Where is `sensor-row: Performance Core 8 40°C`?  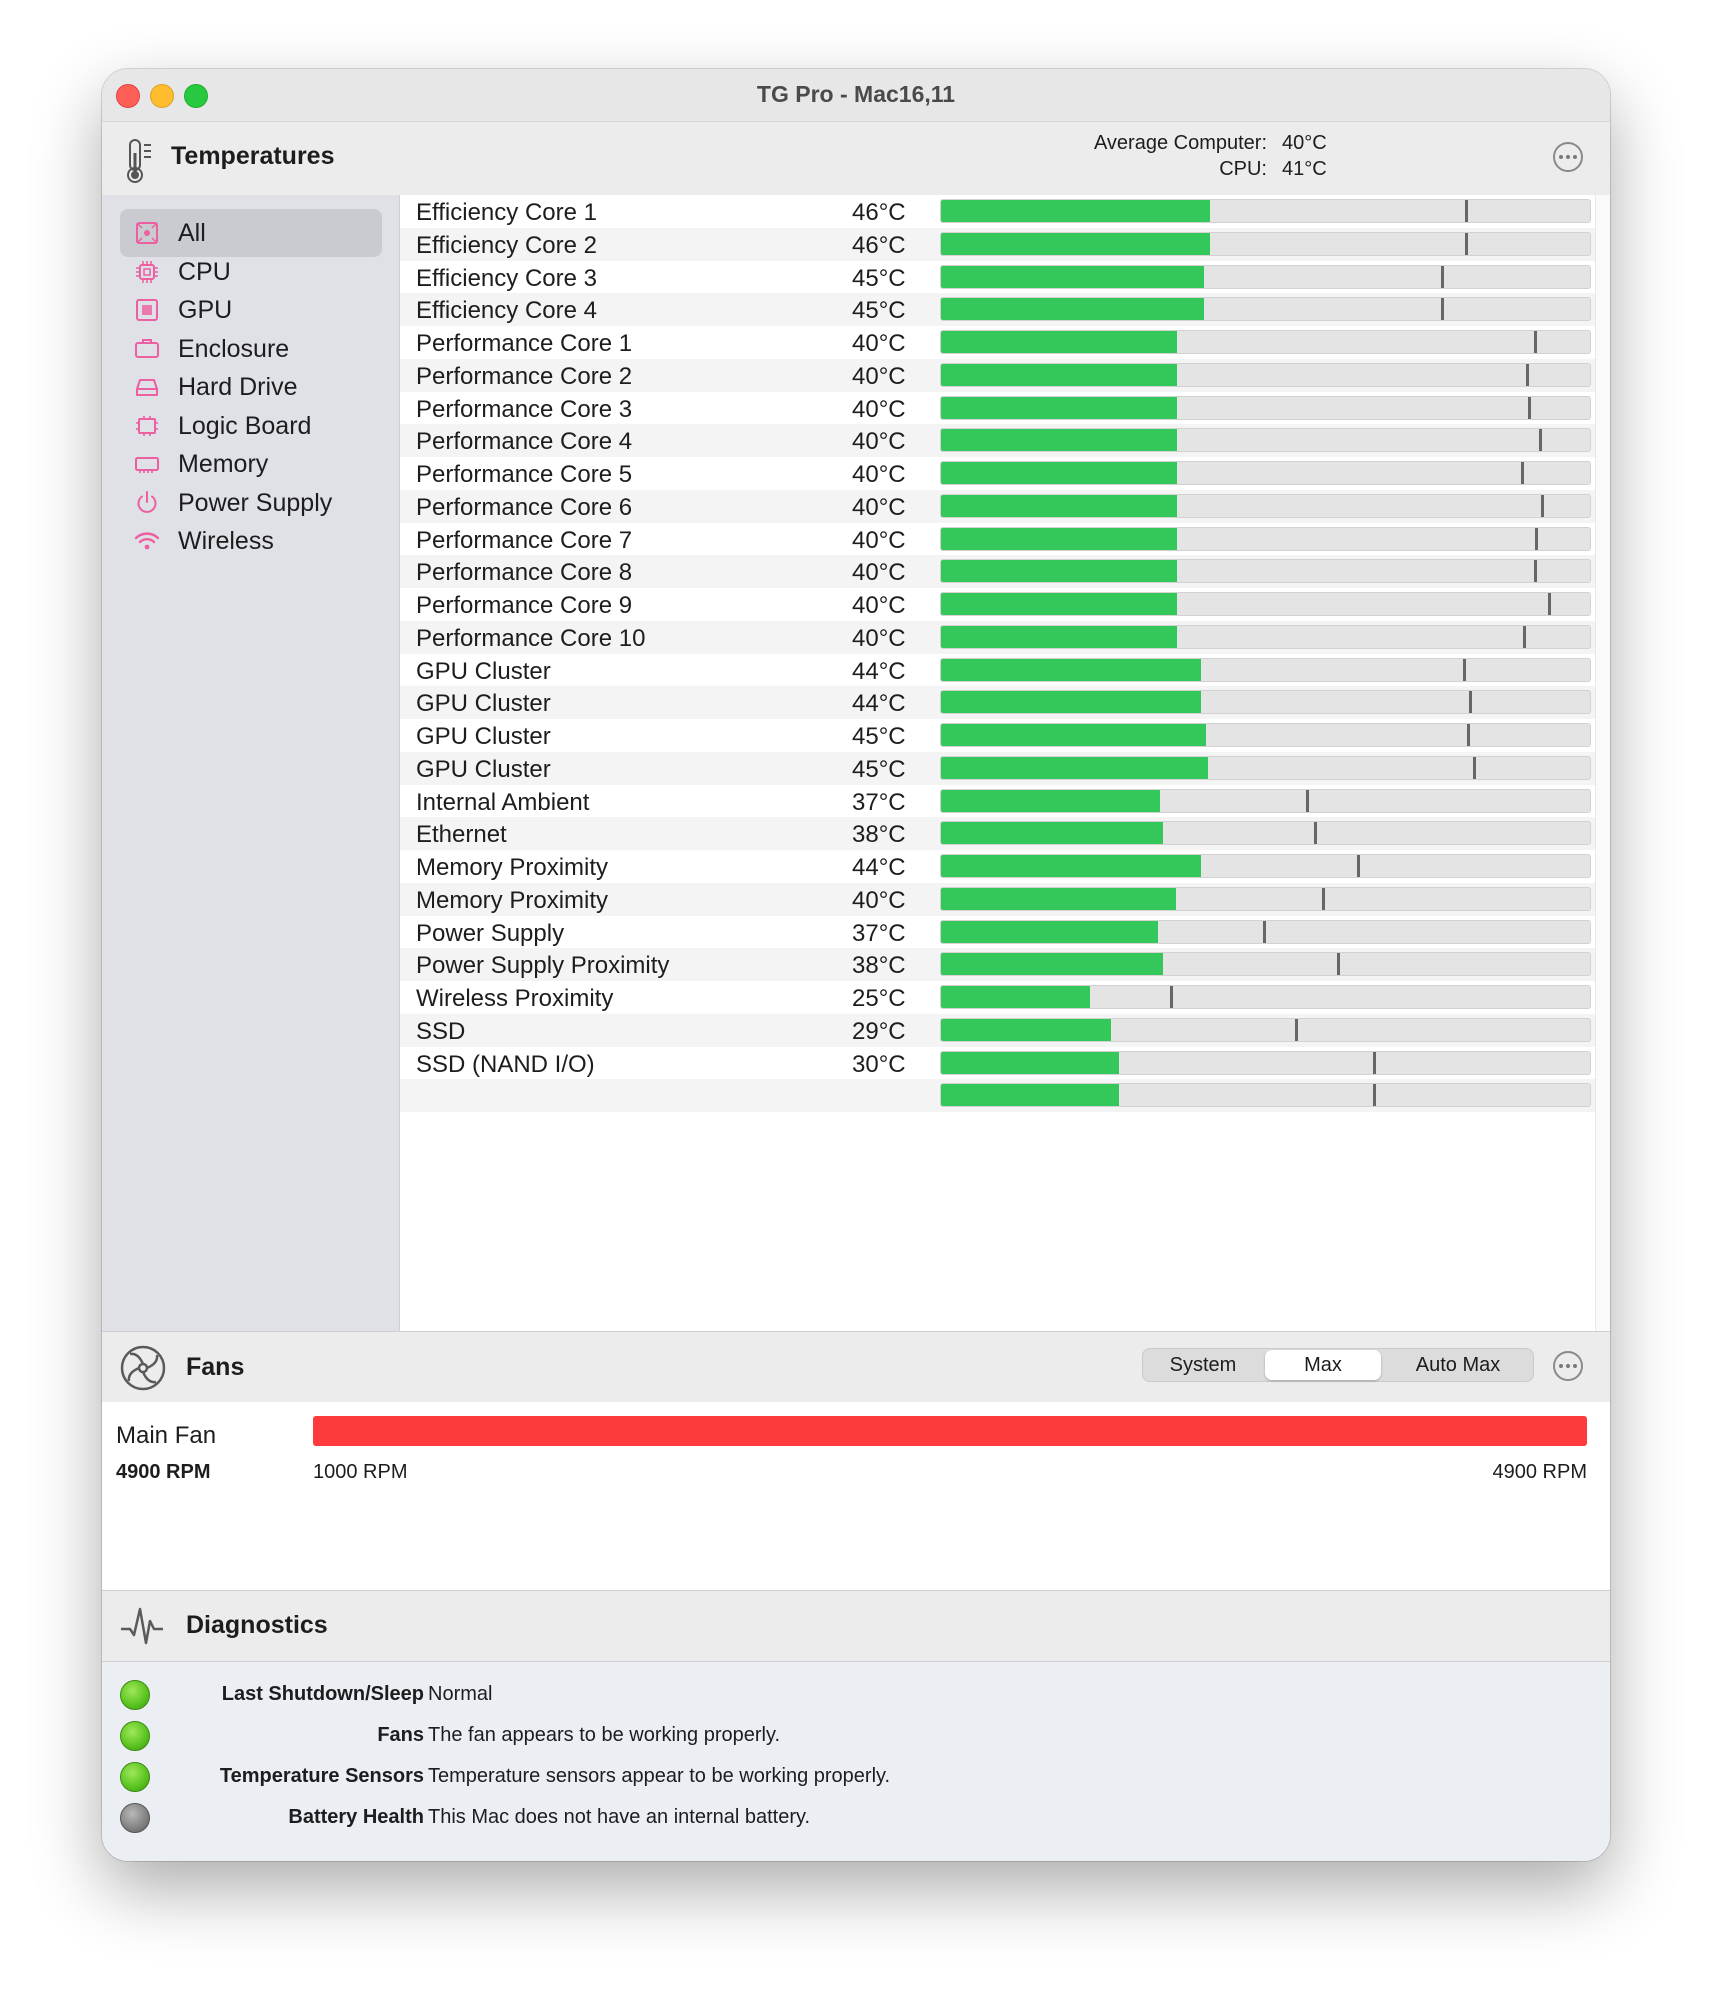 sensor-row: Performance Core 8 40°C is located at coordinates (998, 571).